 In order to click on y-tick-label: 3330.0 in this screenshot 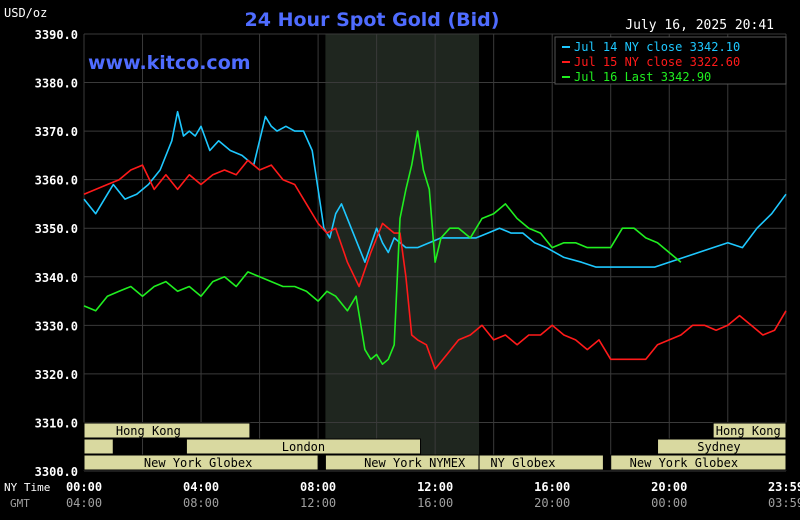, I will do `click(56, 326)`.